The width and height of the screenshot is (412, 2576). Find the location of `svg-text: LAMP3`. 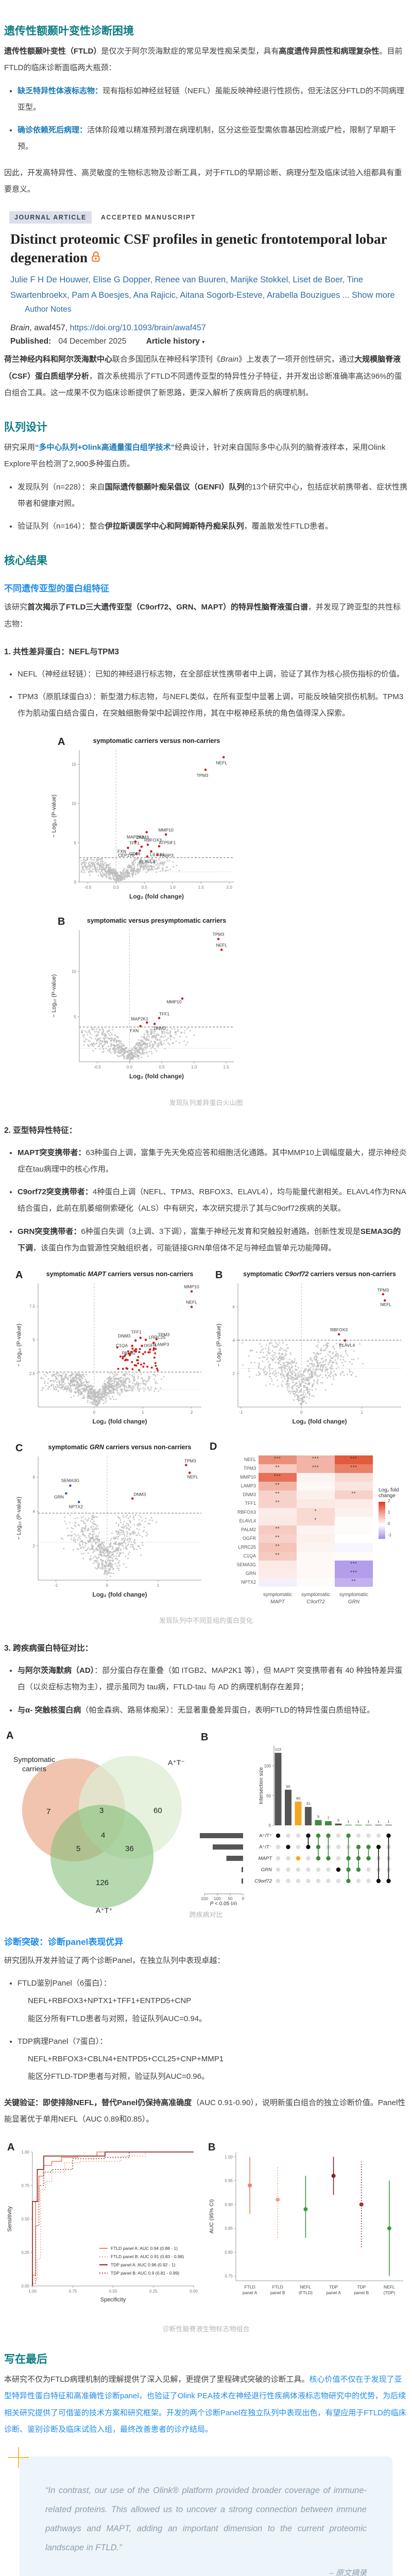

svg-text: LAMP3 is located at coordinates (162, 1344).